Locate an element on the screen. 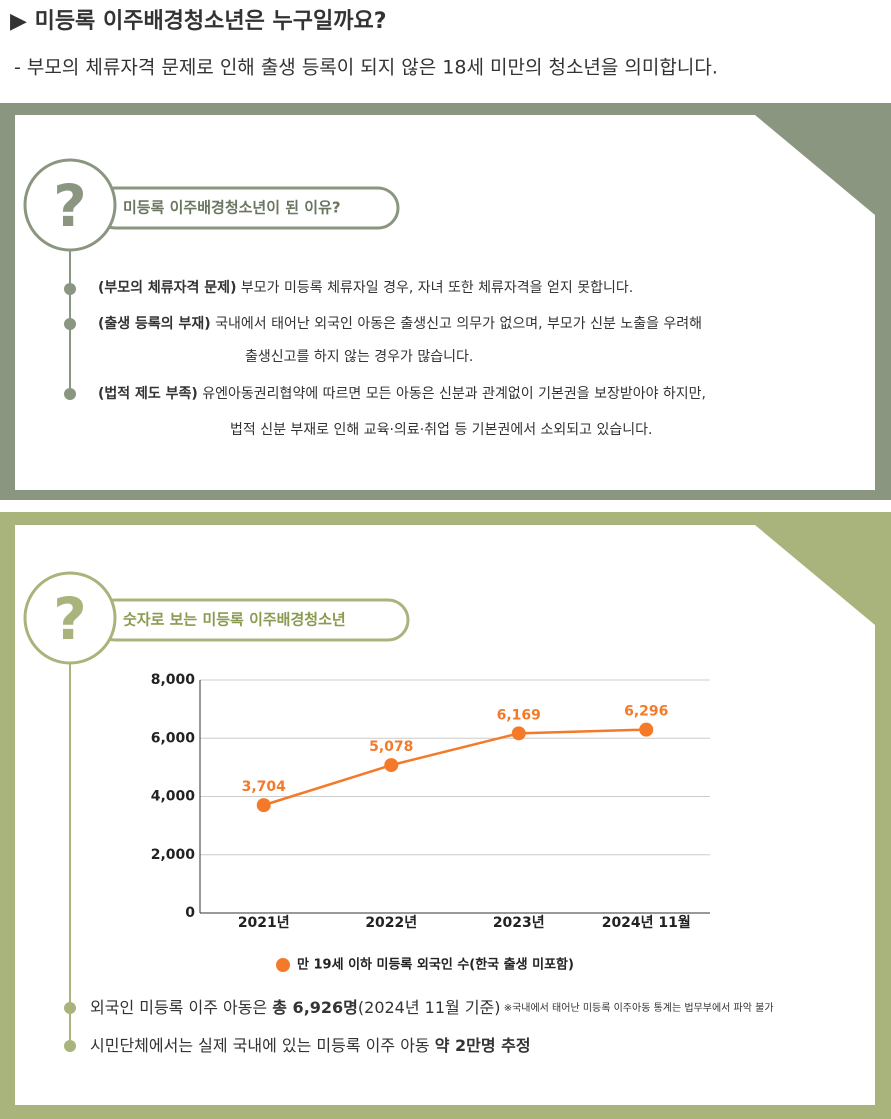 Image resolution: width=891 pixels, height=1119 pixels. value-label: 5,078 is located at coordinates (391, 747).